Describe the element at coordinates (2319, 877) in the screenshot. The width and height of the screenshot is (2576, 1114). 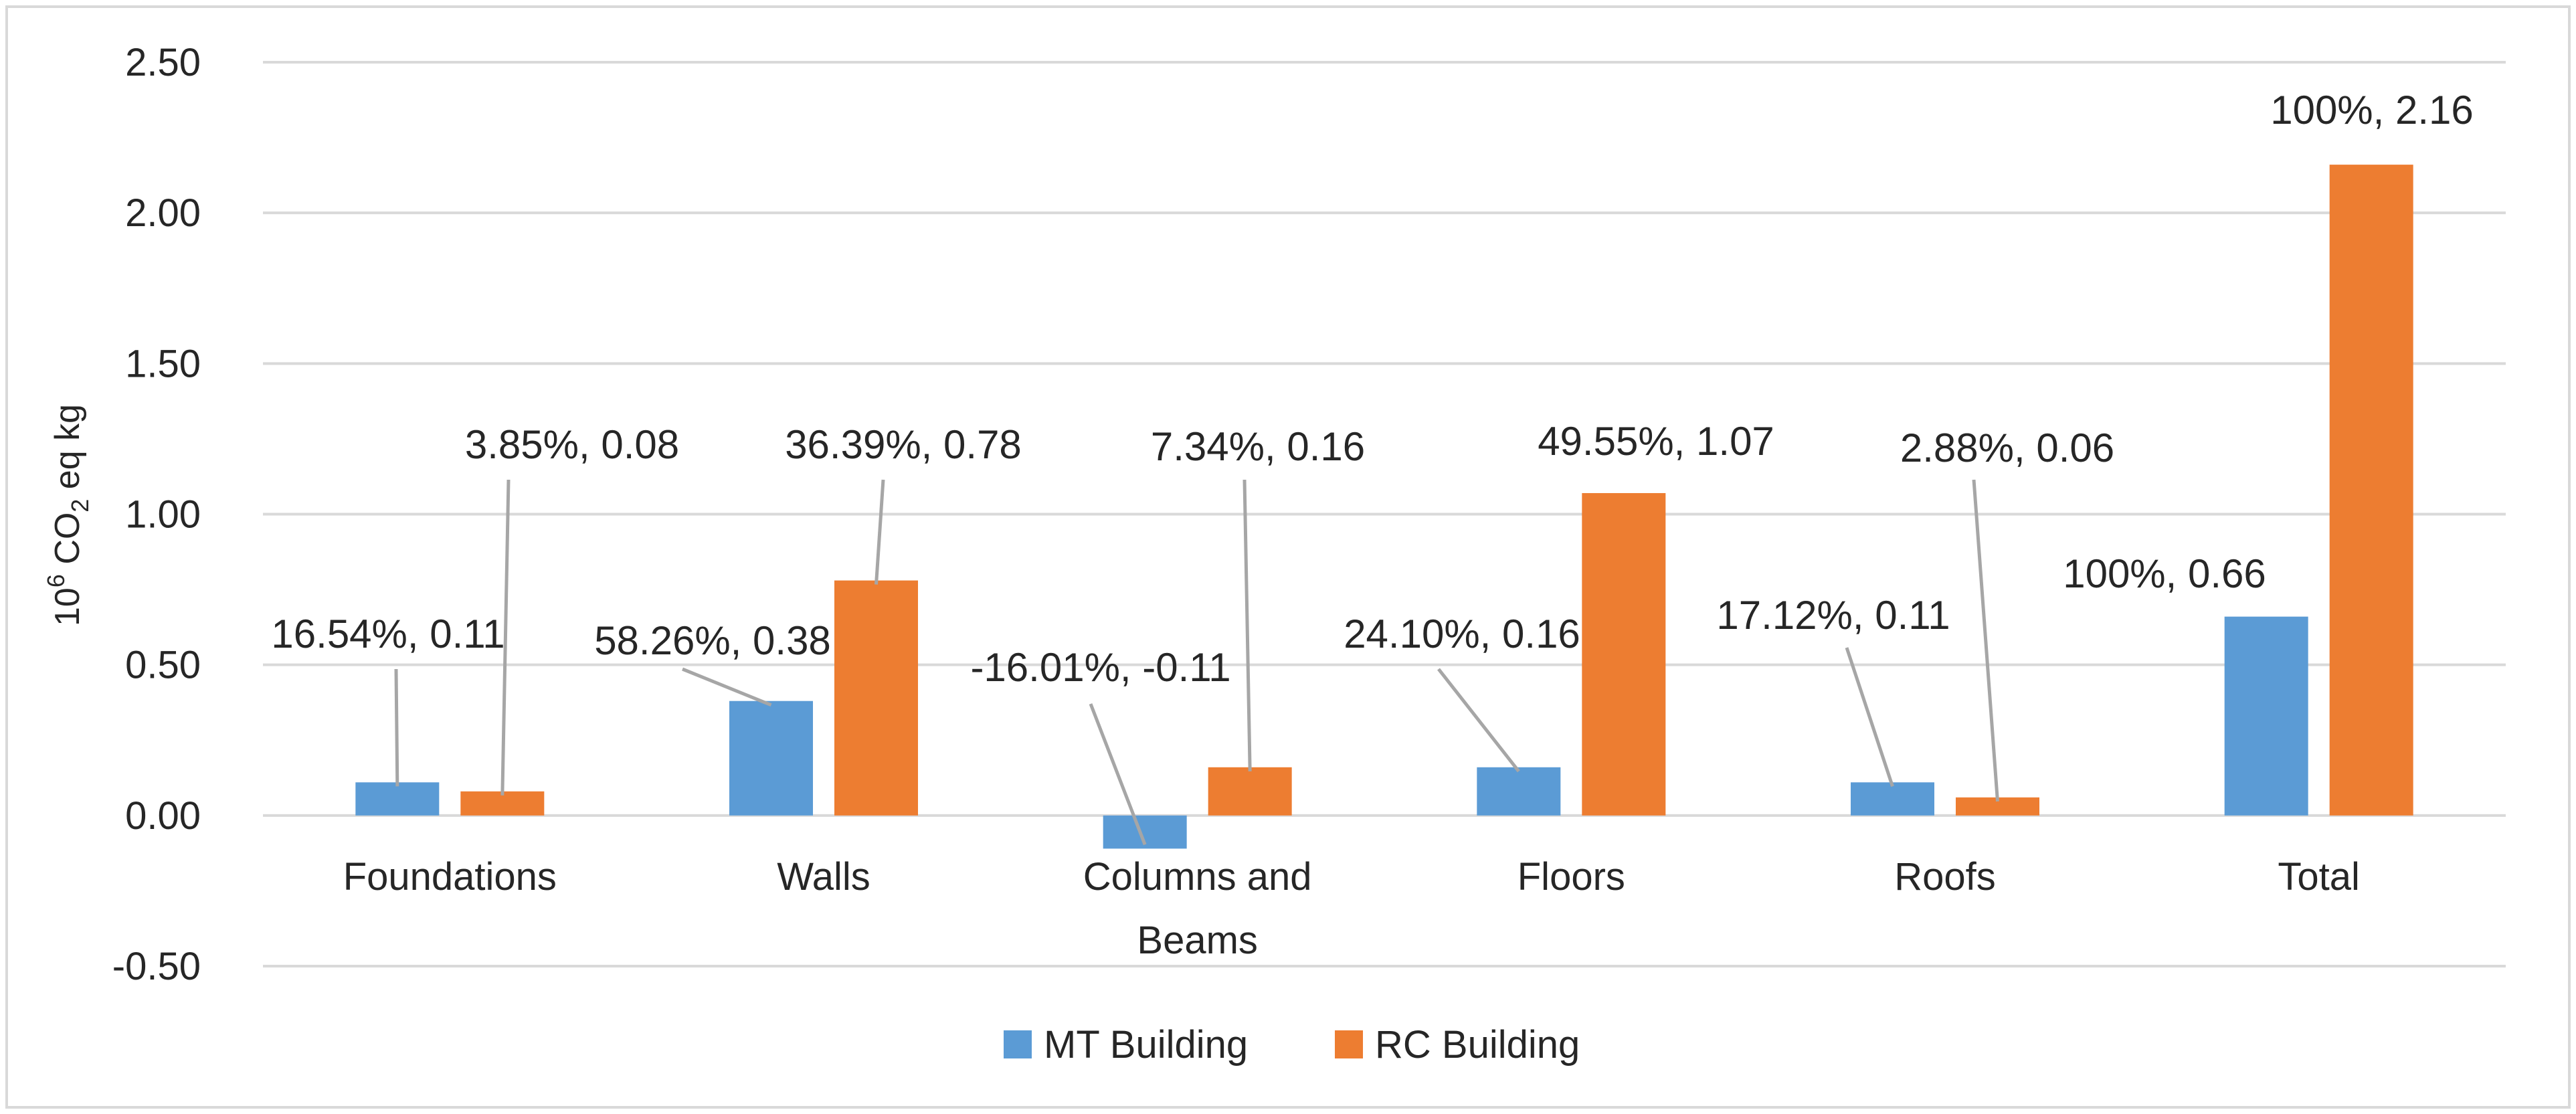
I see `x-category-label: Total` at that location.